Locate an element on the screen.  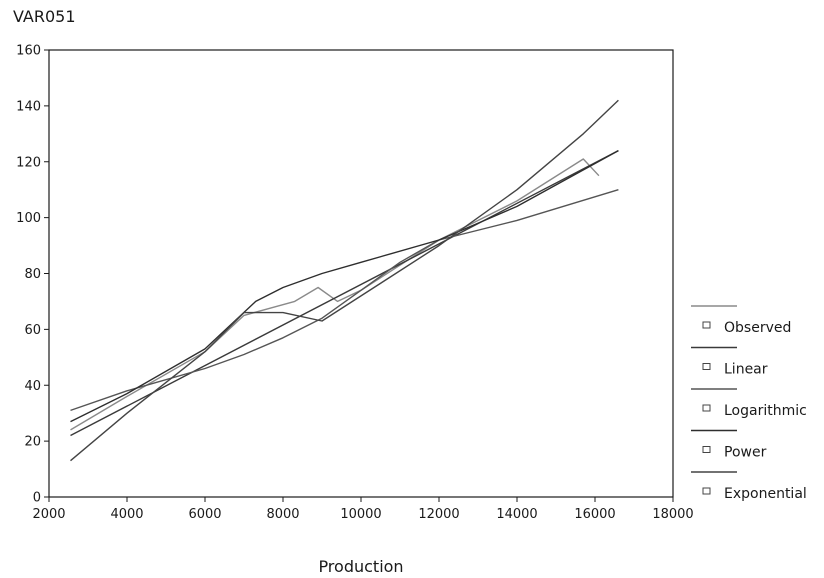
y-axis-title: VAR051 is located at coordinates (44, 16).